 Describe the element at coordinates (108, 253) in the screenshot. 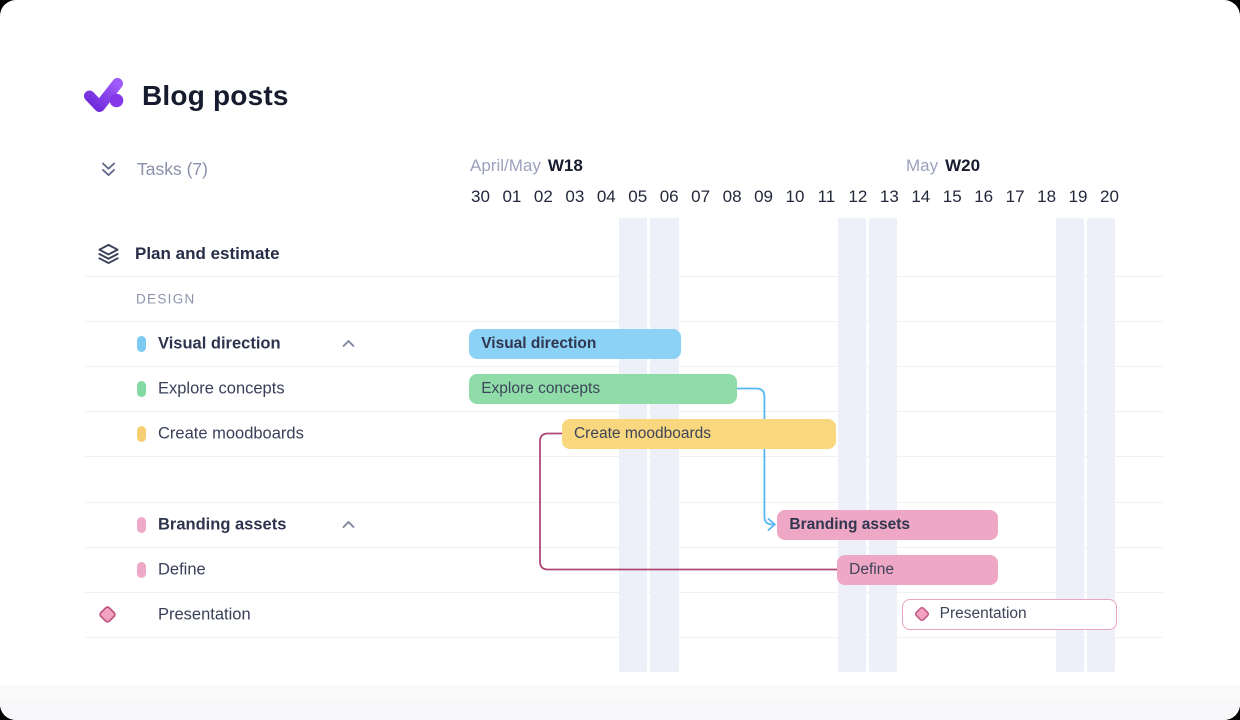

I see `layers-icon` at that location.